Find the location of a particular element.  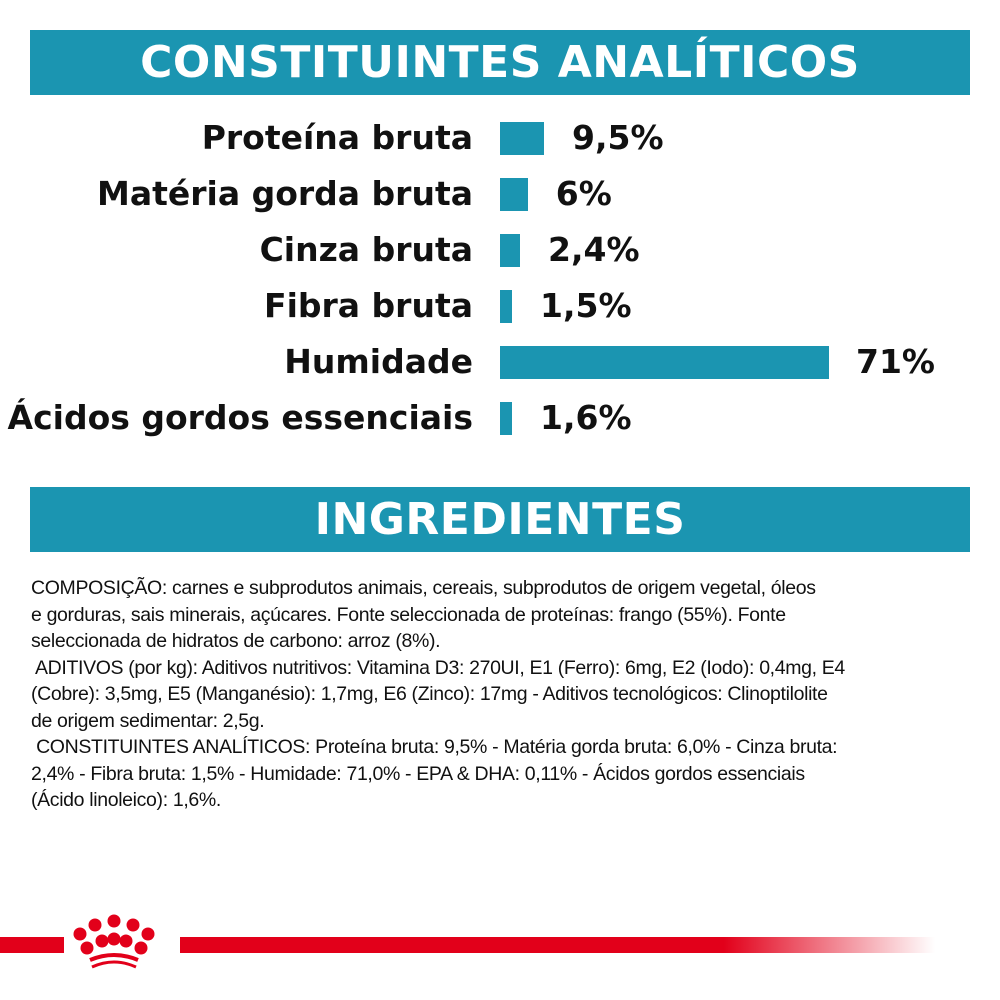

chart-row: Matéria gorda bruta 6% is located at coordinates (500, 194).